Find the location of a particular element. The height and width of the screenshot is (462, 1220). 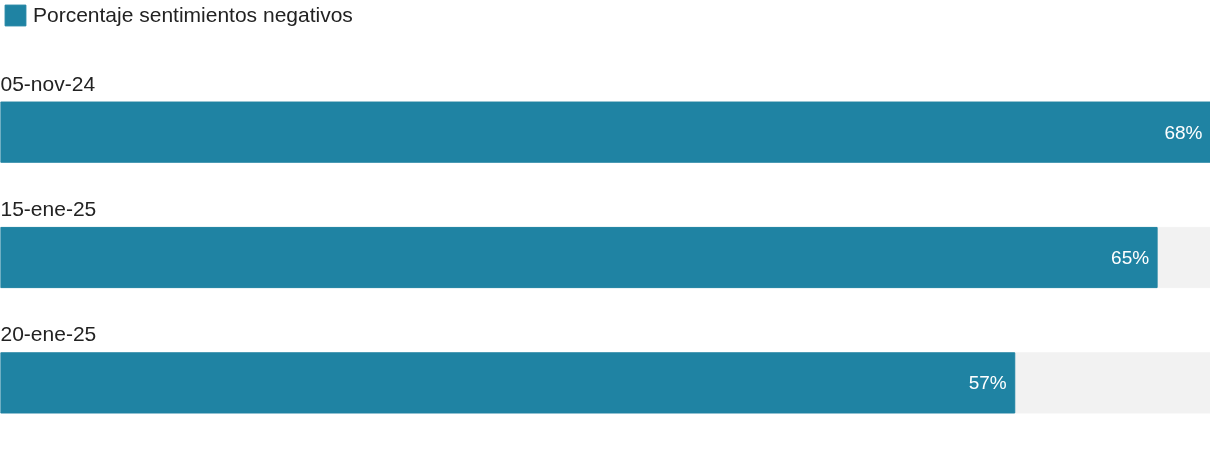

y-tick-label: 20-ene-25 is located at coordinates (48, 334).